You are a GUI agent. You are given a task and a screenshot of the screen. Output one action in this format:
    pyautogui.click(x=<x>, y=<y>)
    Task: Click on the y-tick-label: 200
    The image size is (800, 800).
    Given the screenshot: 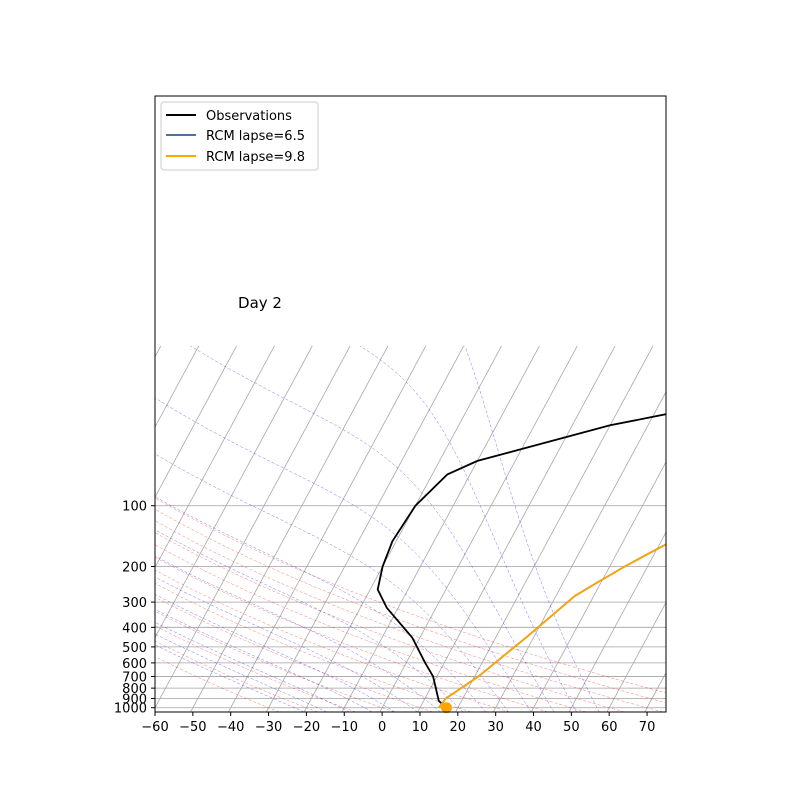 What is the action you would take?
    pyautogui.click(x=134, y=568)
    